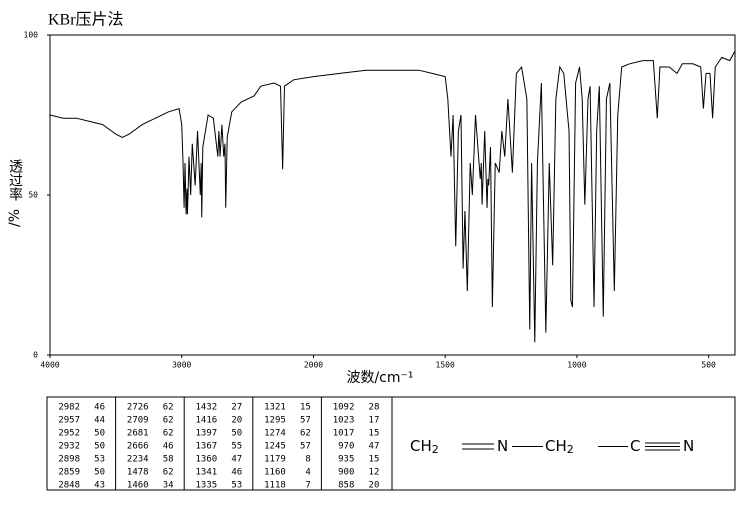 The width and height of the screenshot is (738, 510). I want to click on y-tick-label: 100, so click(31, 35).